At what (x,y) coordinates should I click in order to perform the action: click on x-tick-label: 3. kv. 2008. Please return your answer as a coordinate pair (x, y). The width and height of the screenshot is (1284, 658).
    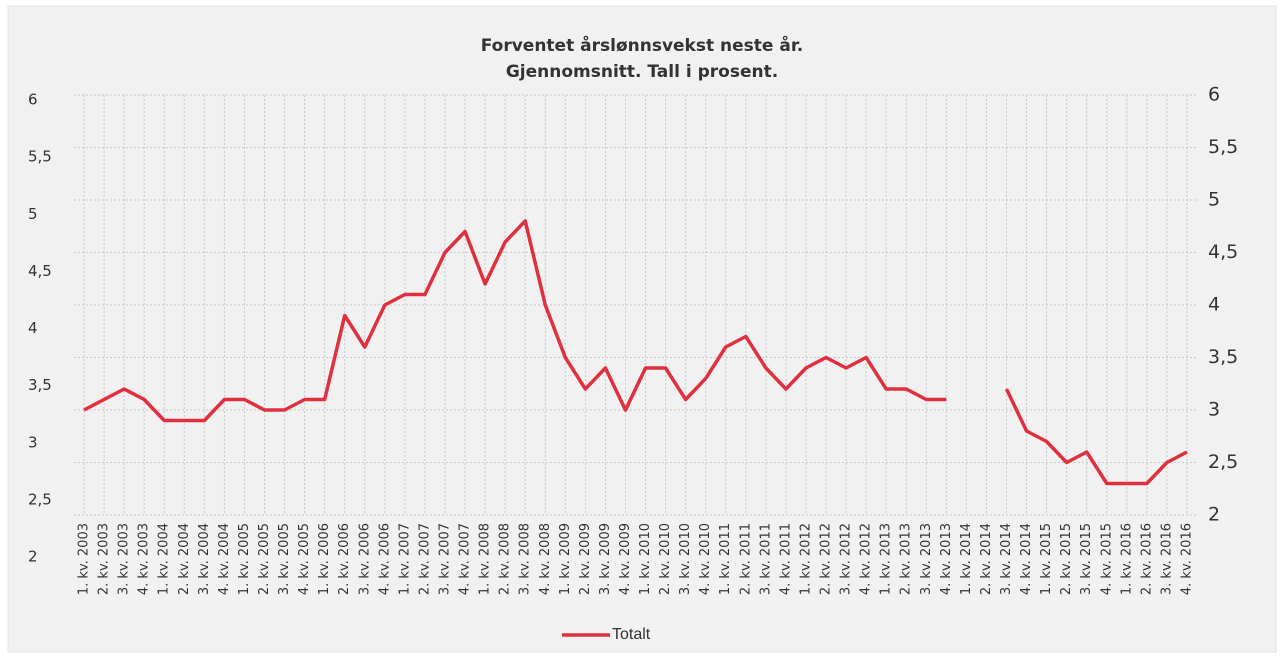
    Looking at the image, I should click on (525, 559).